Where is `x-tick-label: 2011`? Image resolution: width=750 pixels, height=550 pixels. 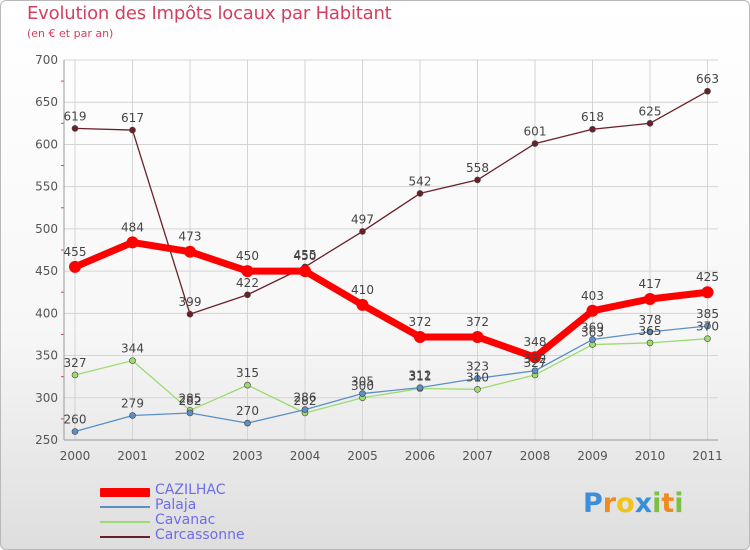
x-tick-label: 2011 is located at coordinates (707, 456).